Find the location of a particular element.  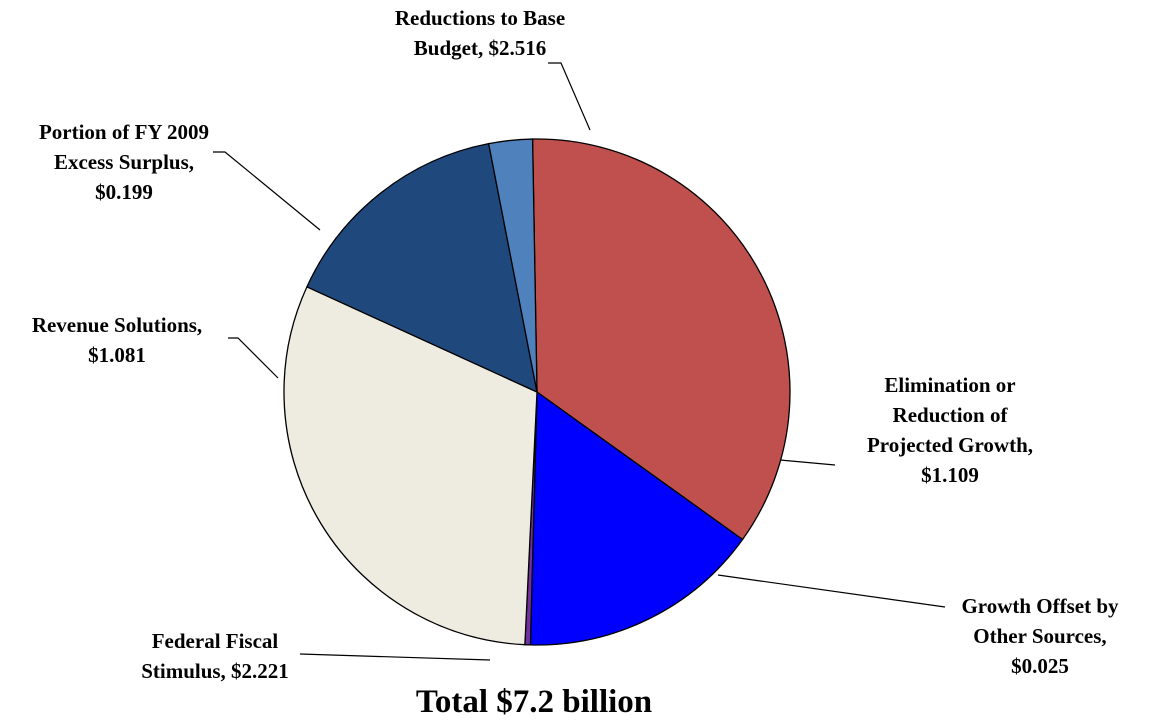

slice-label-line: Reductions to Base is located at coordinates (480, 18).